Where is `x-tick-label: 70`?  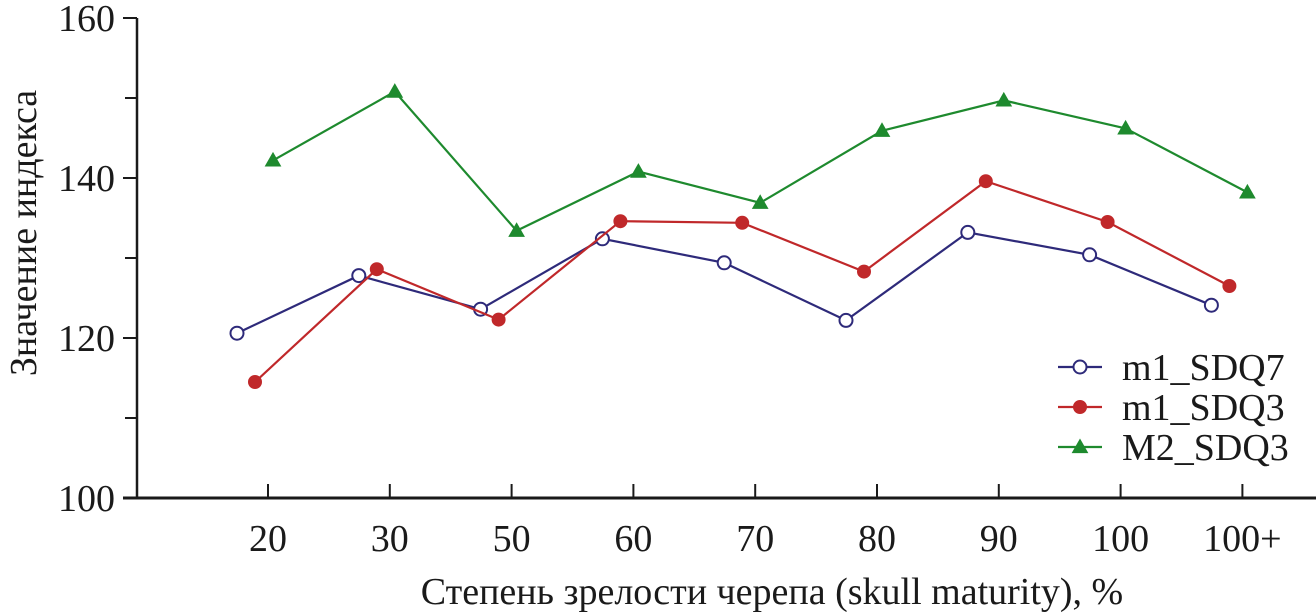
x-tick-label: 70 is located at coordinates (755, 539).